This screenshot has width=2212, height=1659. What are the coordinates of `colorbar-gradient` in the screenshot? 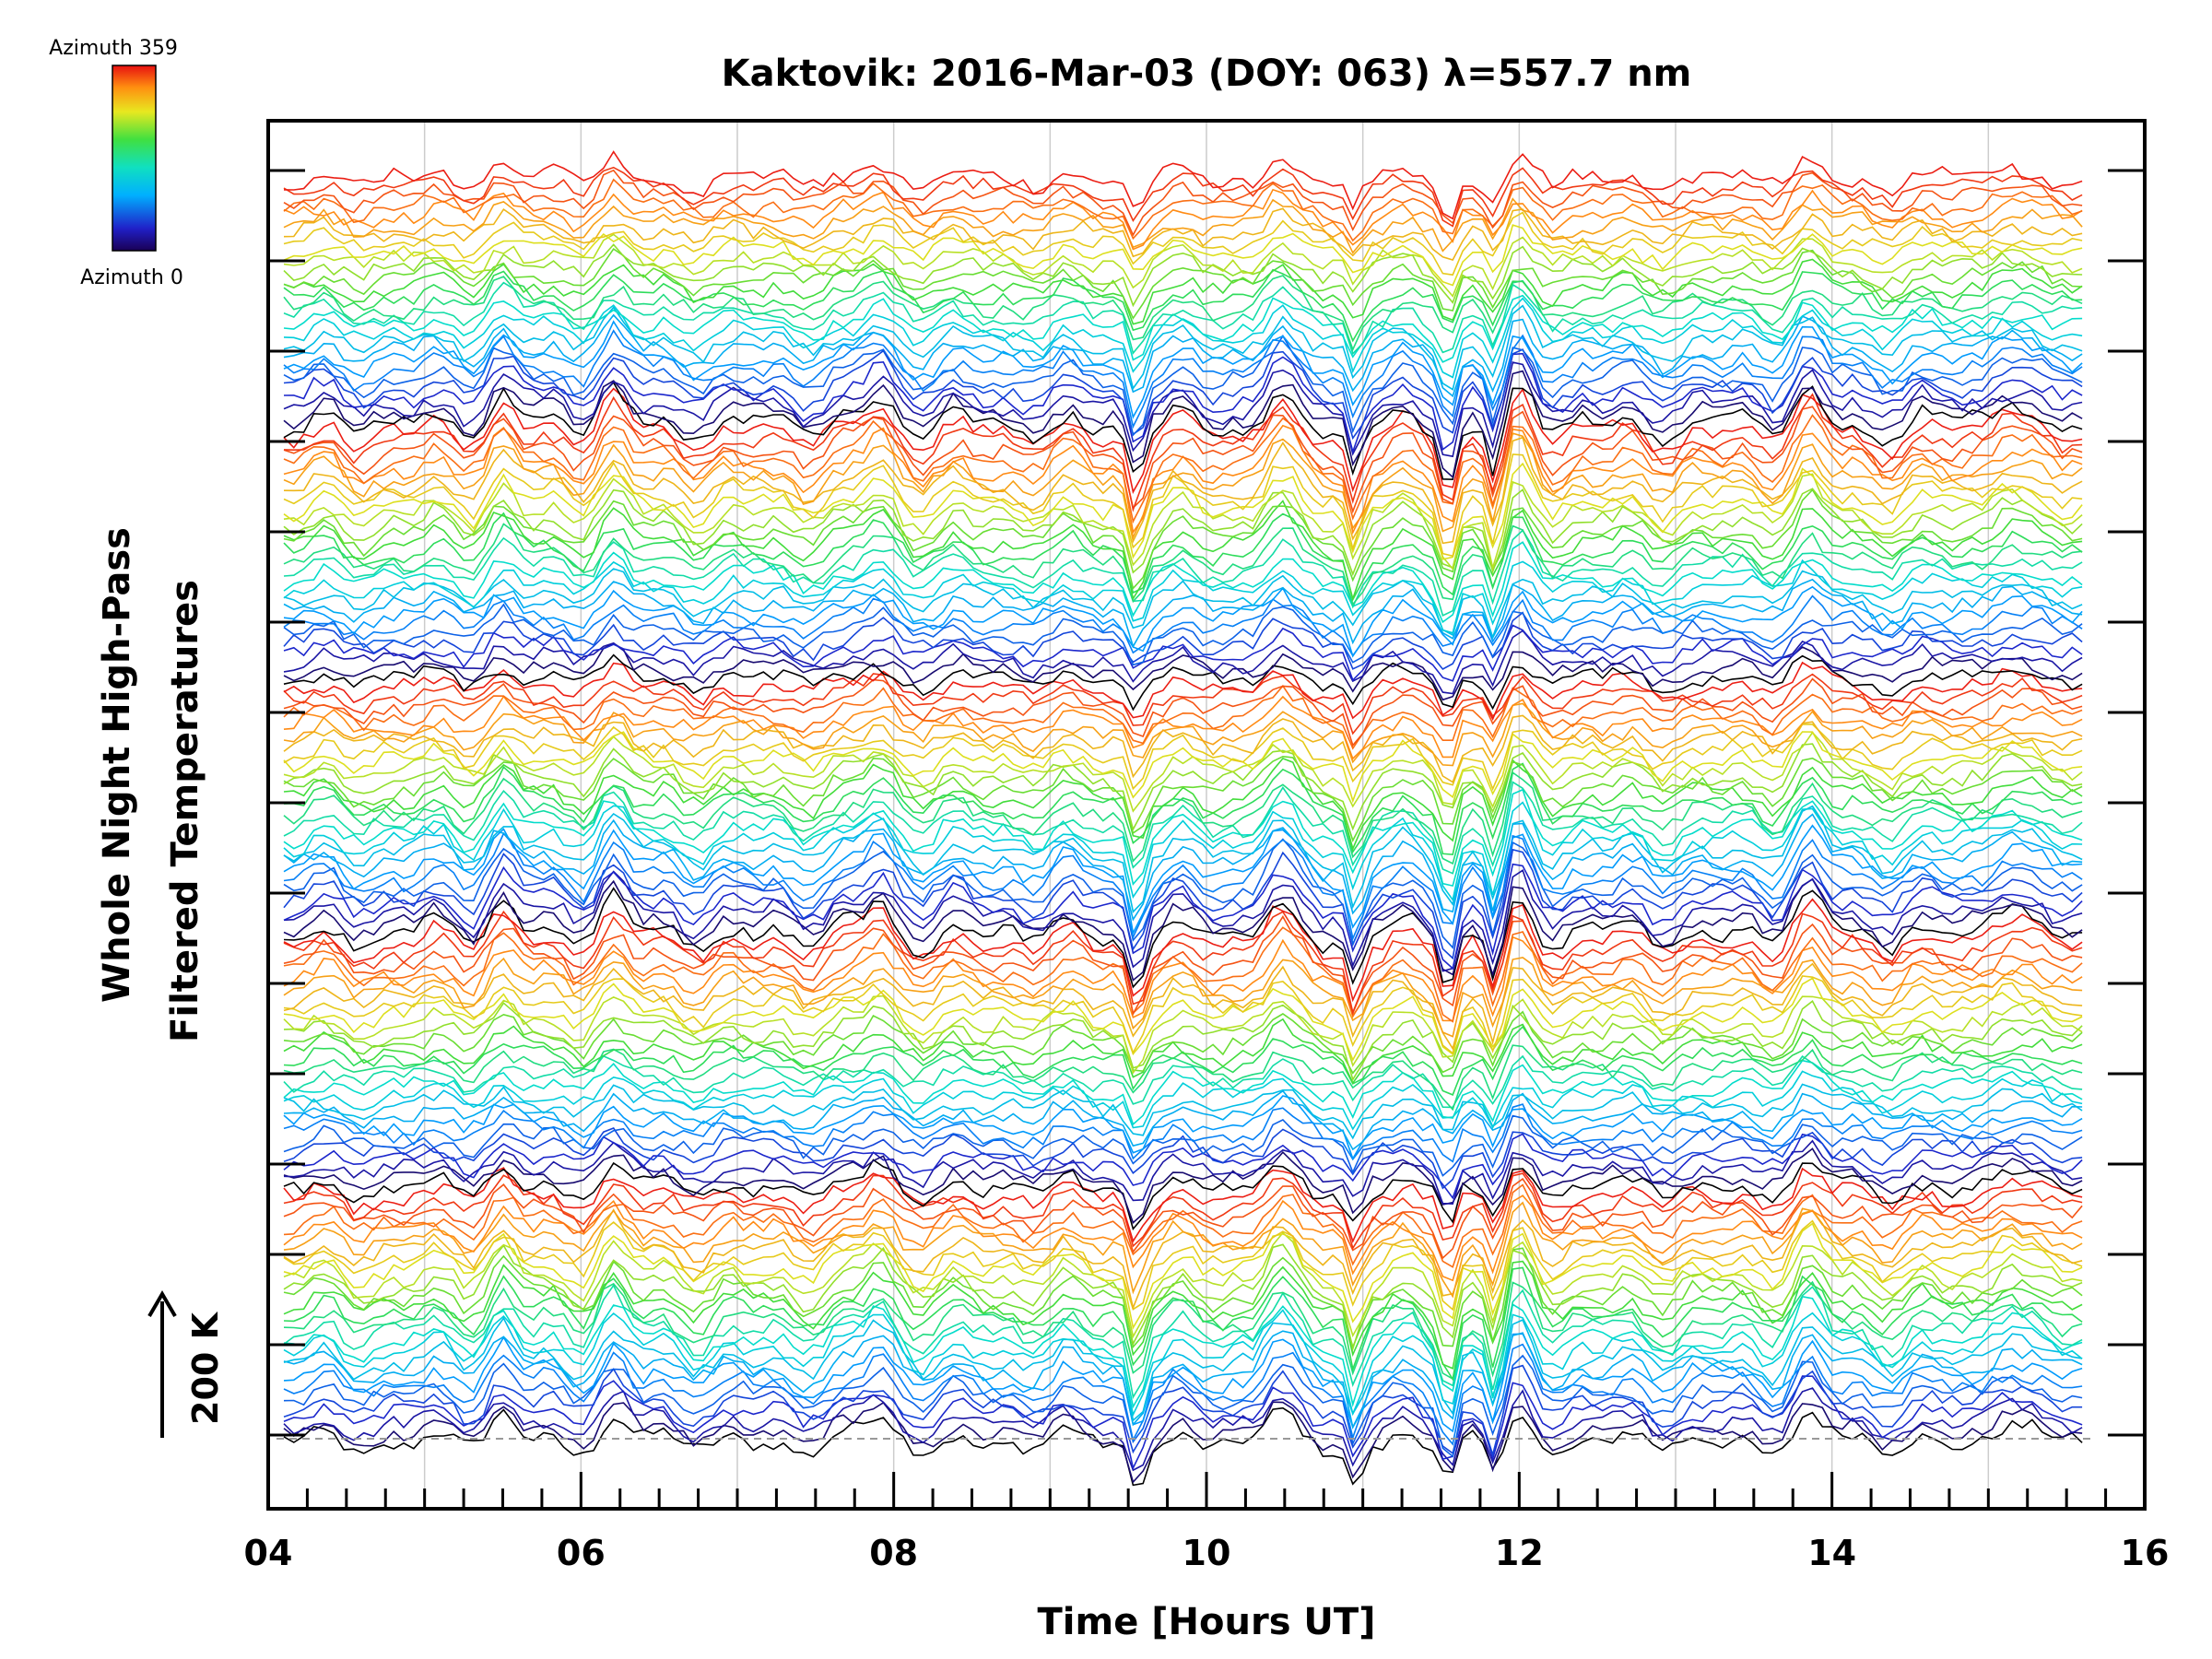 It's located at (134, 158).